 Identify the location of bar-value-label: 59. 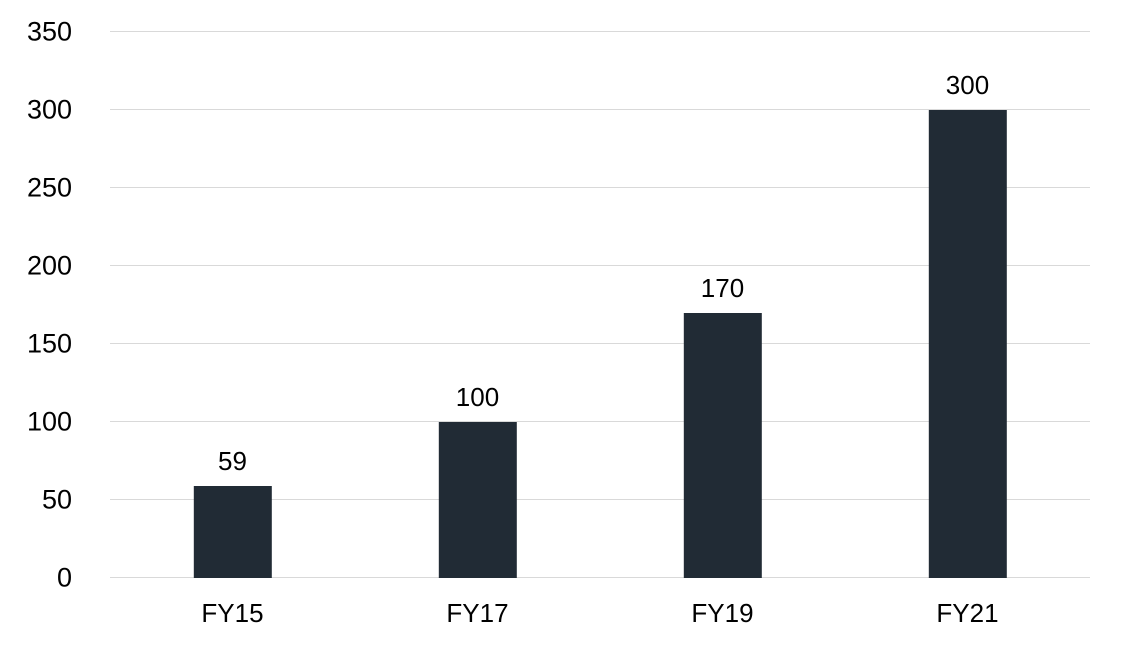
(232, 460).